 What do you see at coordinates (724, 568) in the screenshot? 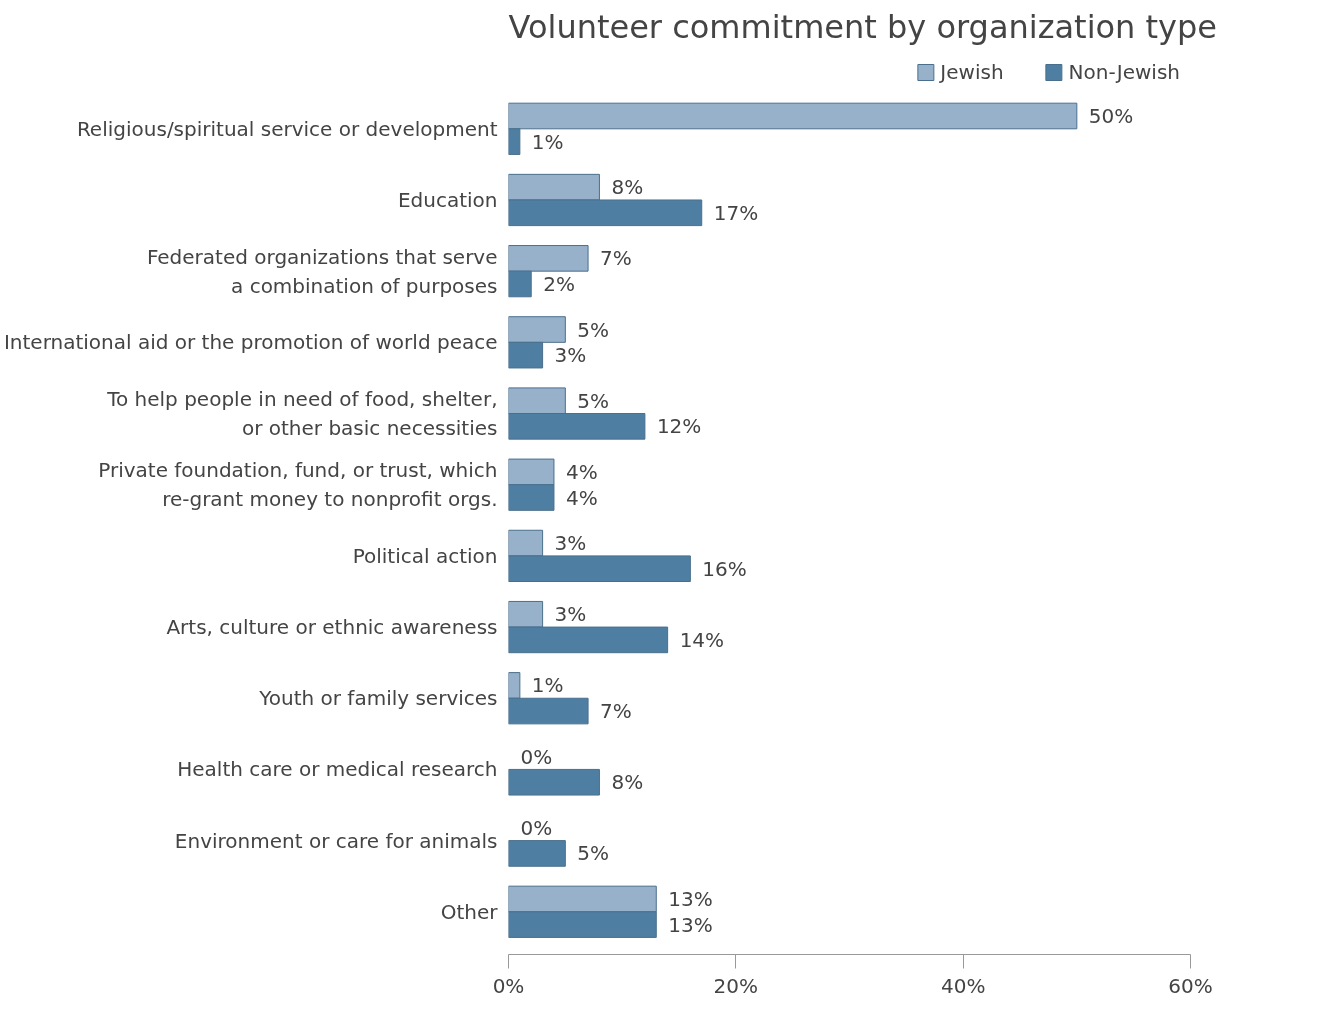
I see `data-label: 16%` at bounding box center [724, 568].